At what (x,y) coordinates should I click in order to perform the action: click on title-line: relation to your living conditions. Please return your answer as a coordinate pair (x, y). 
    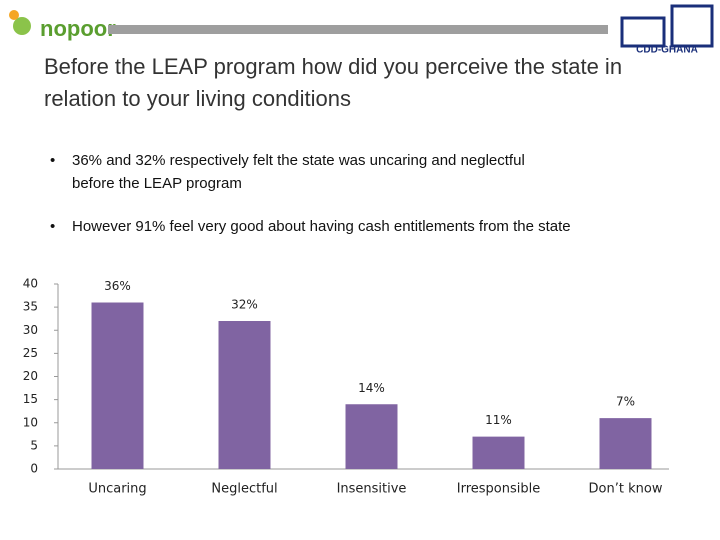
    Looking at the image, I should click on (197, 98).